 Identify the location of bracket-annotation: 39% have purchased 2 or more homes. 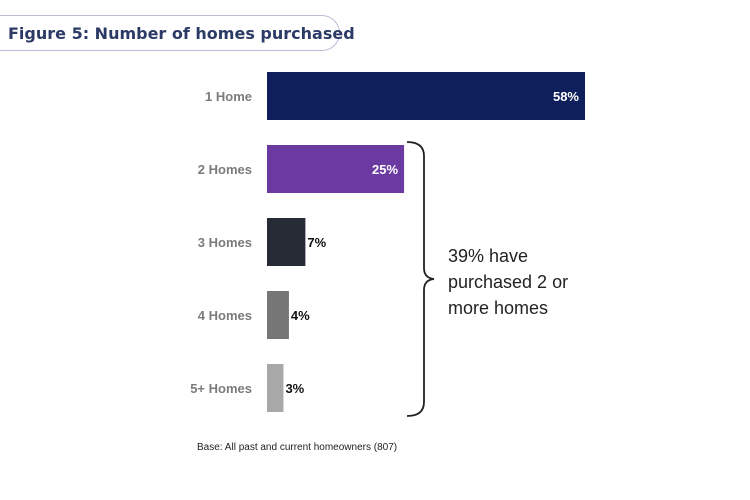
(508, 282).